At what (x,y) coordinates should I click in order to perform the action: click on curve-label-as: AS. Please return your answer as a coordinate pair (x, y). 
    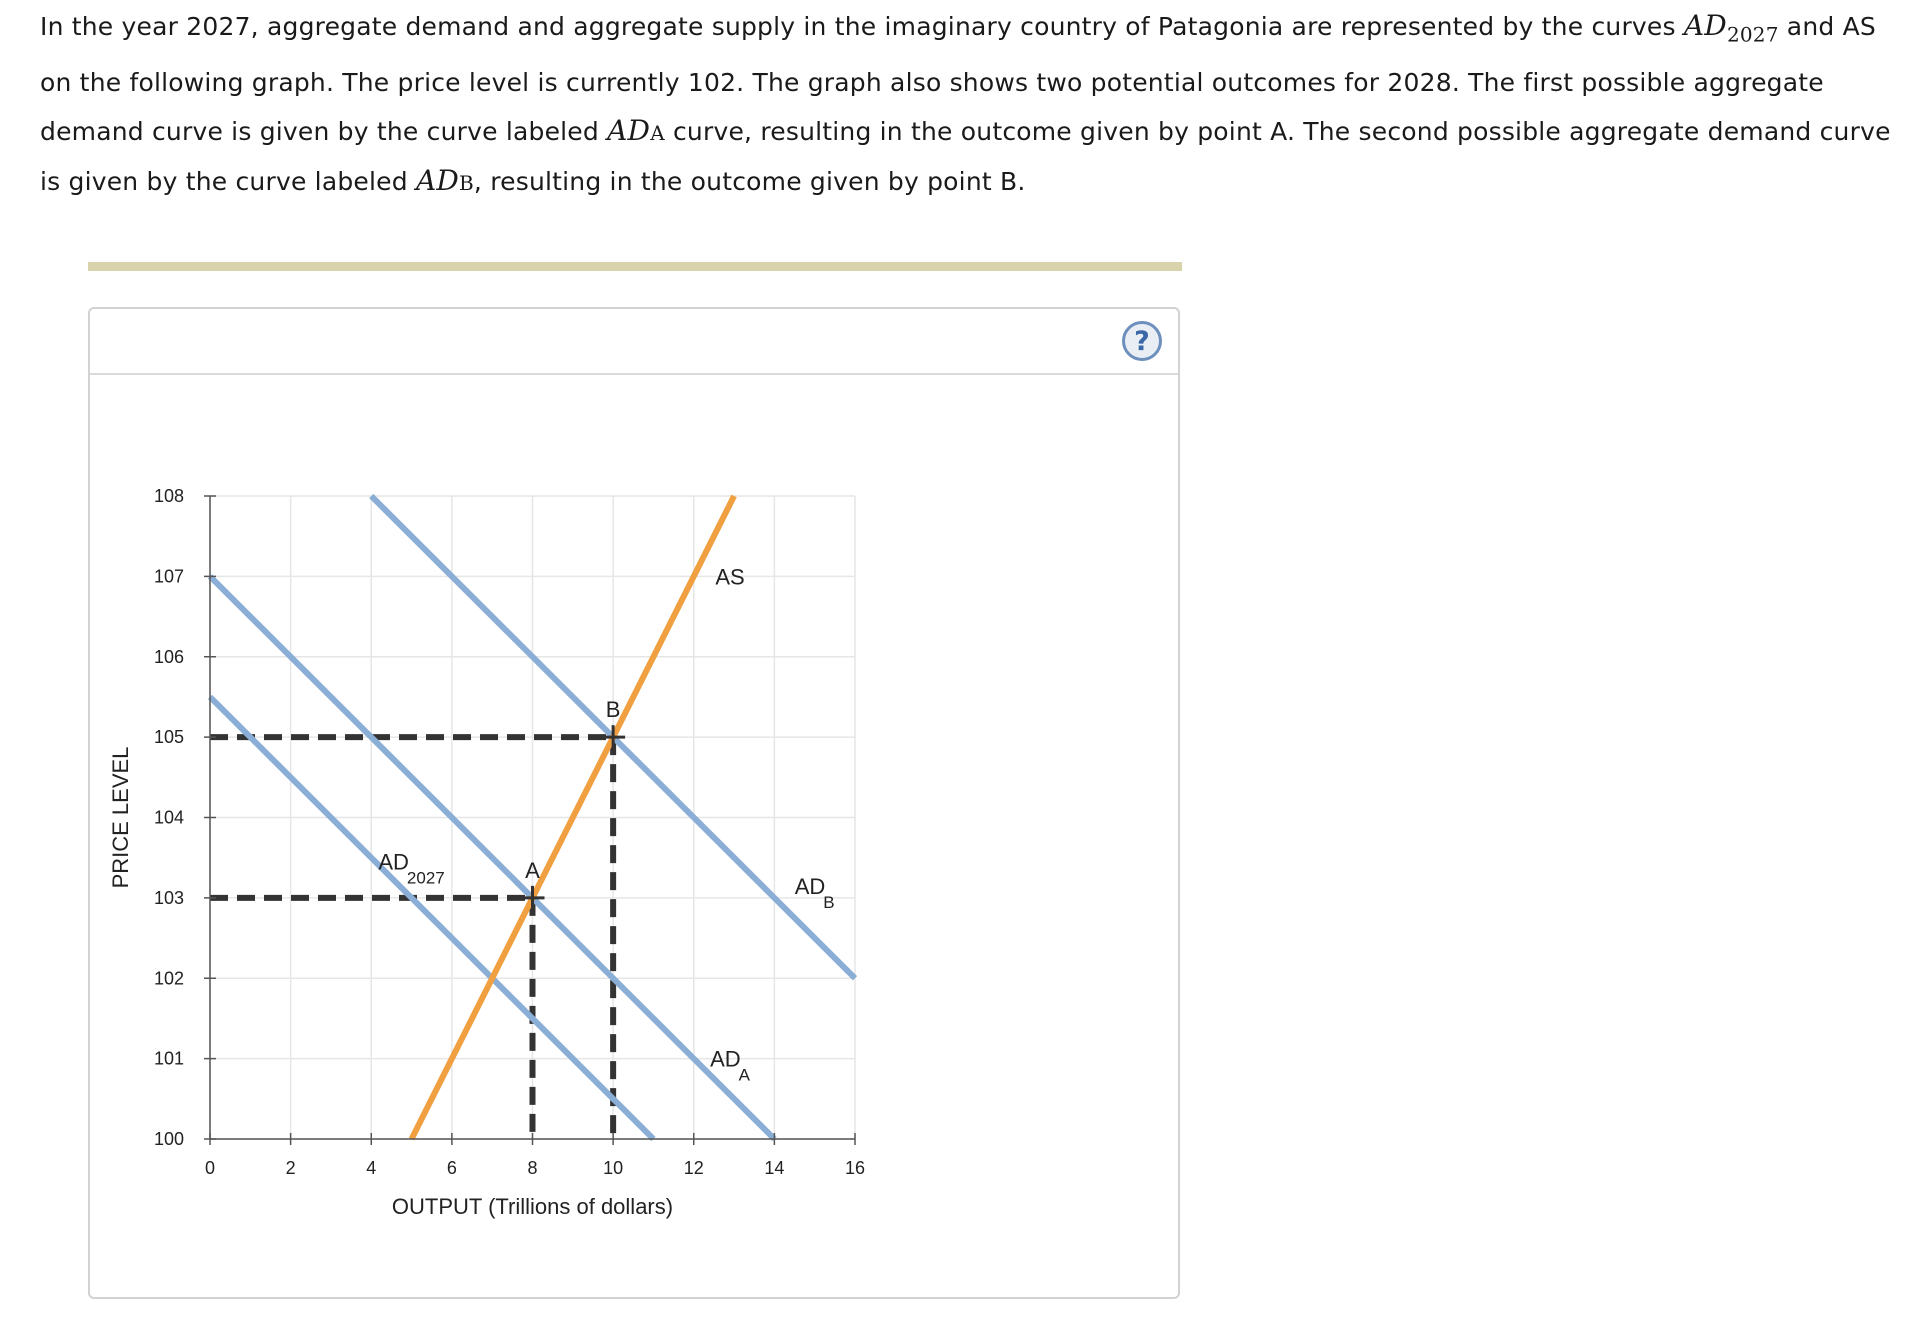
    Looking at the image, I should click on (729, 576).